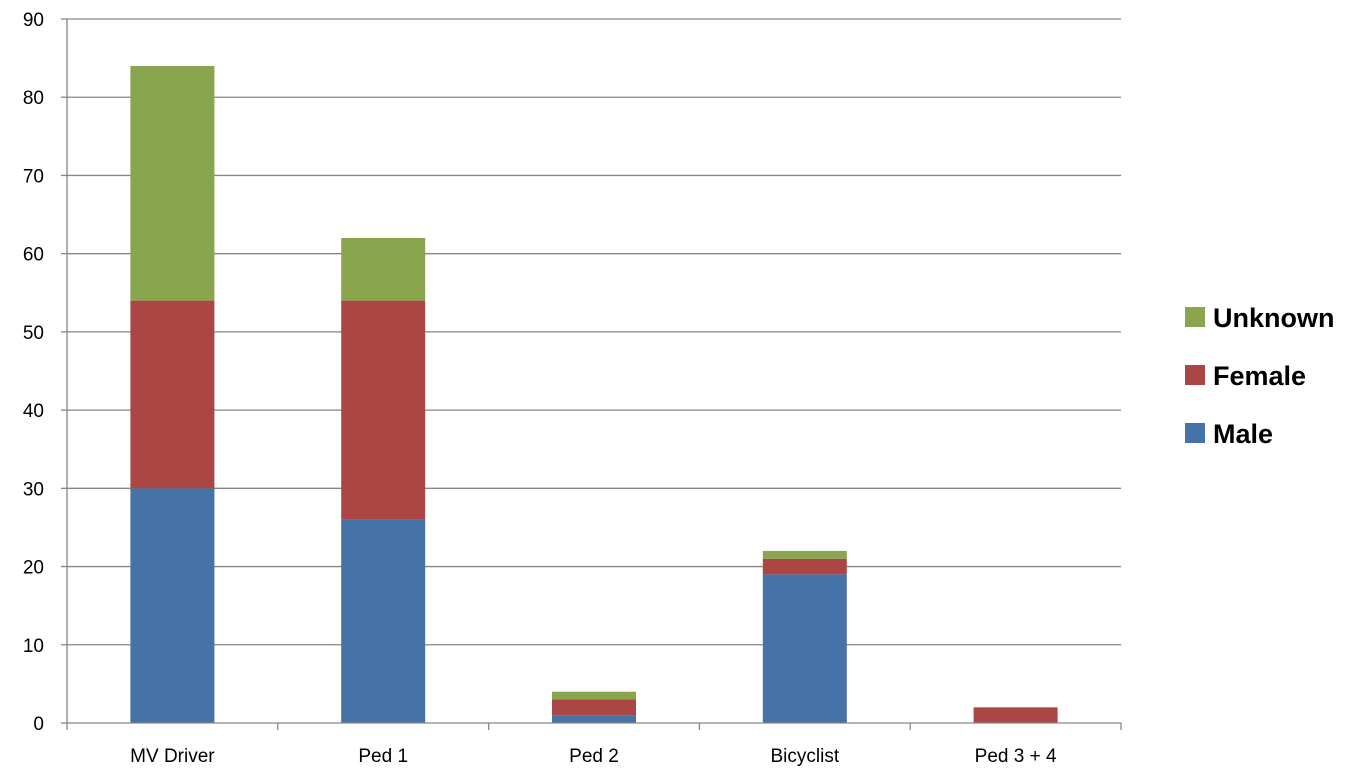  I want to click on x-tick-label: Ped 2, so click(594, 756).